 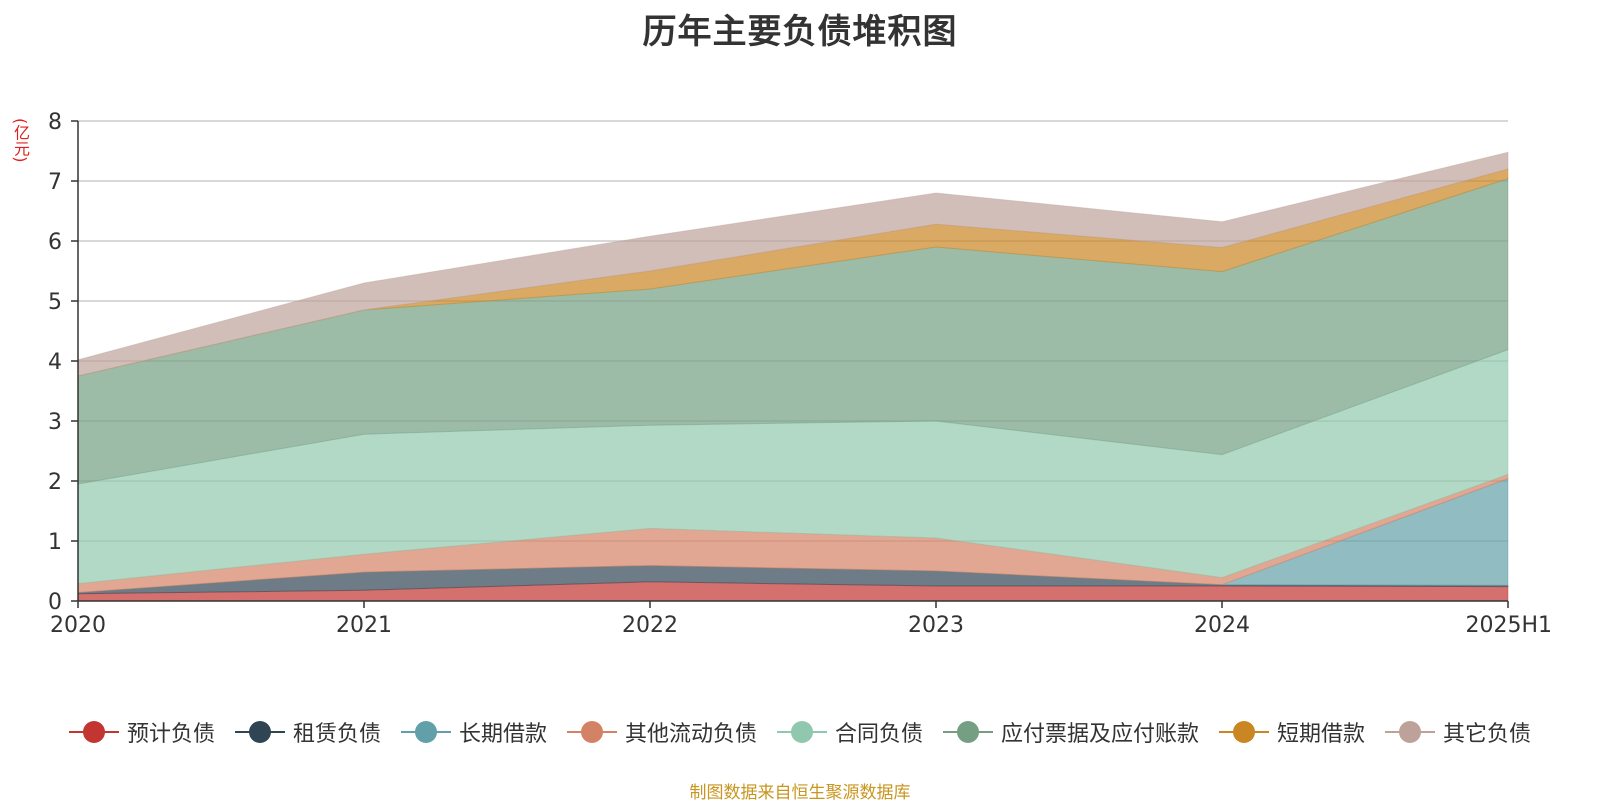 I want to click on y-tick-label: 0, so click(x=55, y=602).